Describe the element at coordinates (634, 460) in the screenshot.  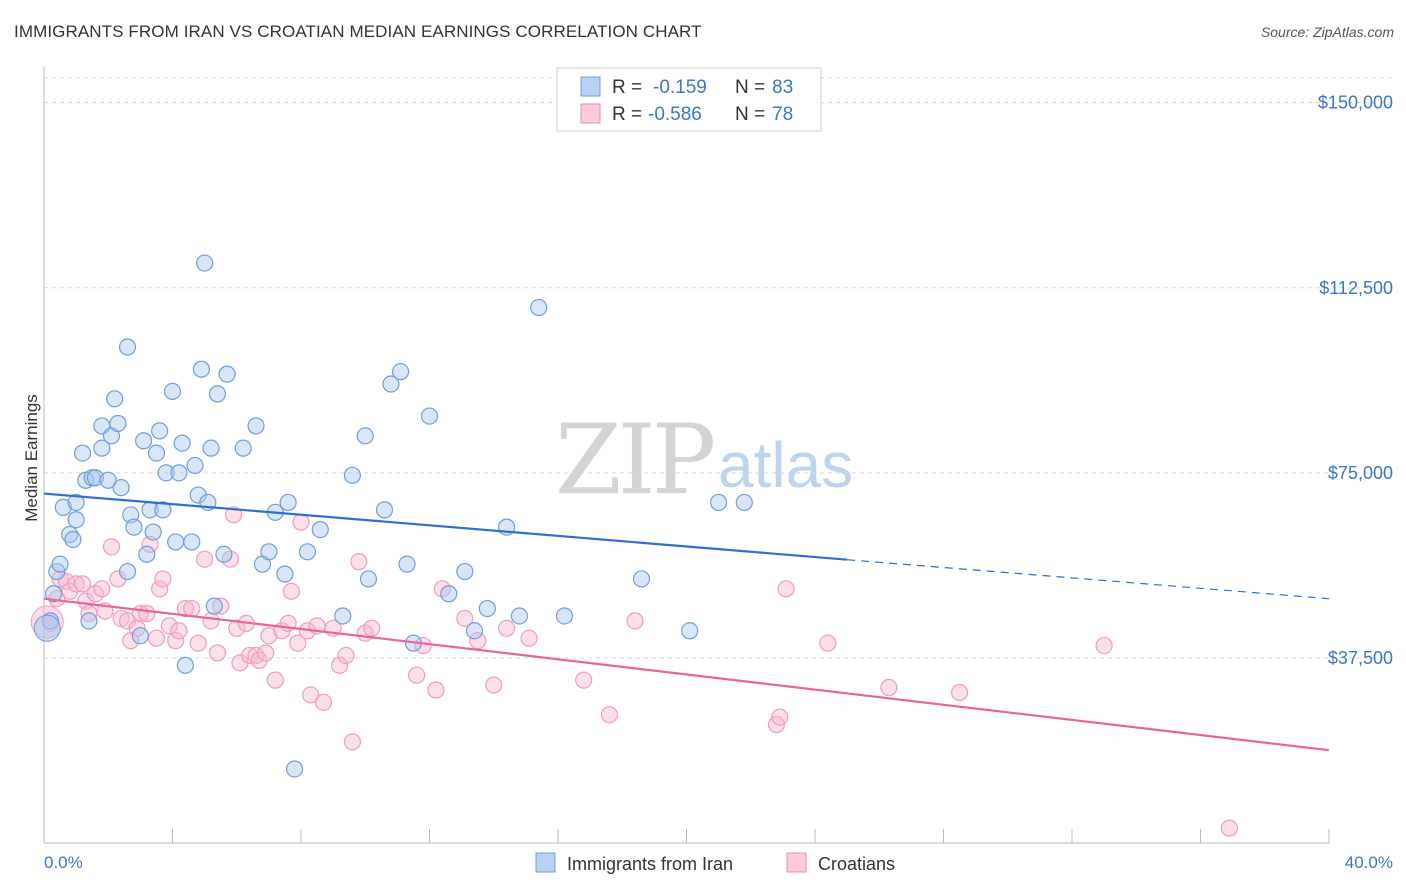
I see `watermark-zip: ZIP` at that location.